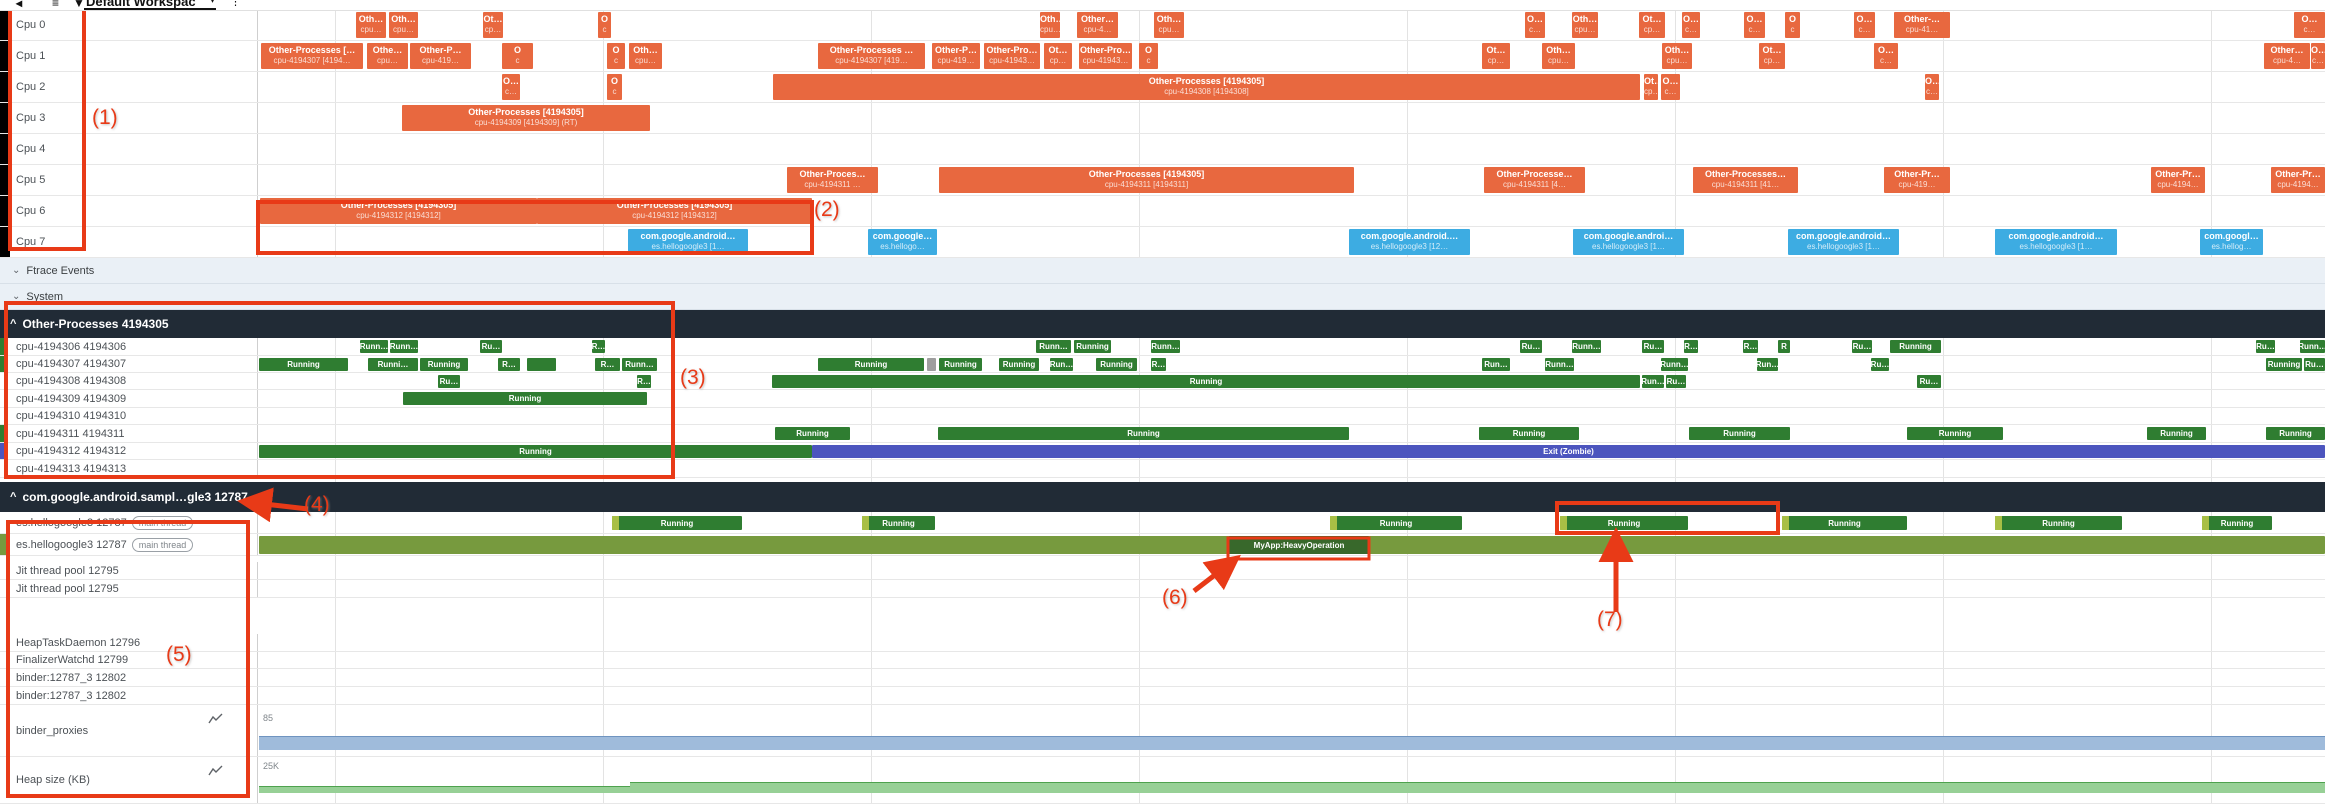 Image resolution: width=2325 pixels, height=804 pixels. I want to click on counter-row-heap-size-kb: Heap size (KB) 25K, so click(1162, 780).